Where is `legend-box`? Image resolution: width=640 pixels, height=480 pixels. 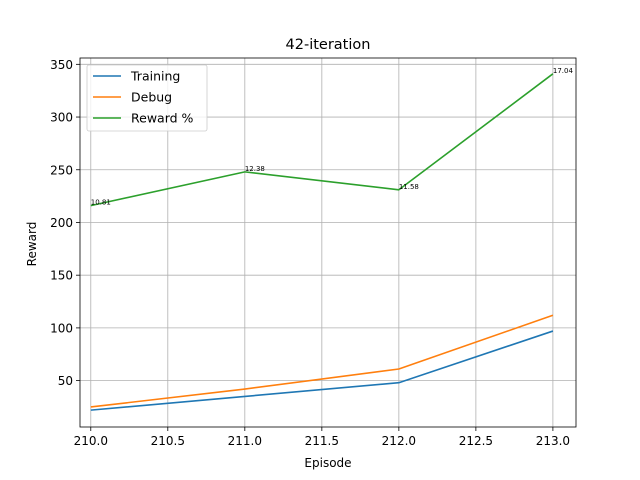
legend-box is located at coordinates (147, 98).